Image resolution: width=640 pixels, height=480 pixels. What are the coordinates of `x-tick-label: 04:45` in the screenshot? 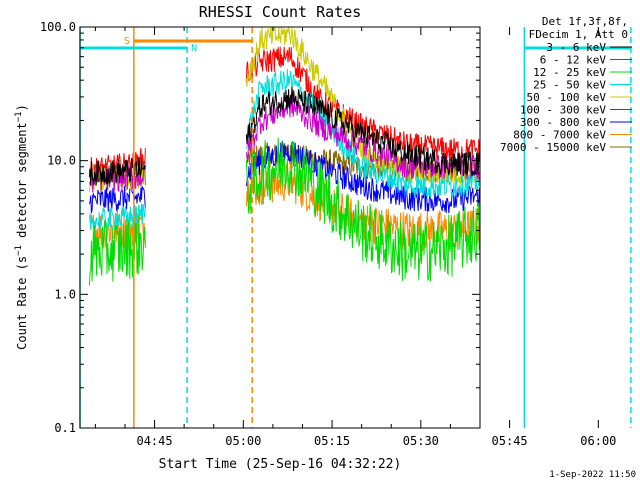 It's located at (154, 441).